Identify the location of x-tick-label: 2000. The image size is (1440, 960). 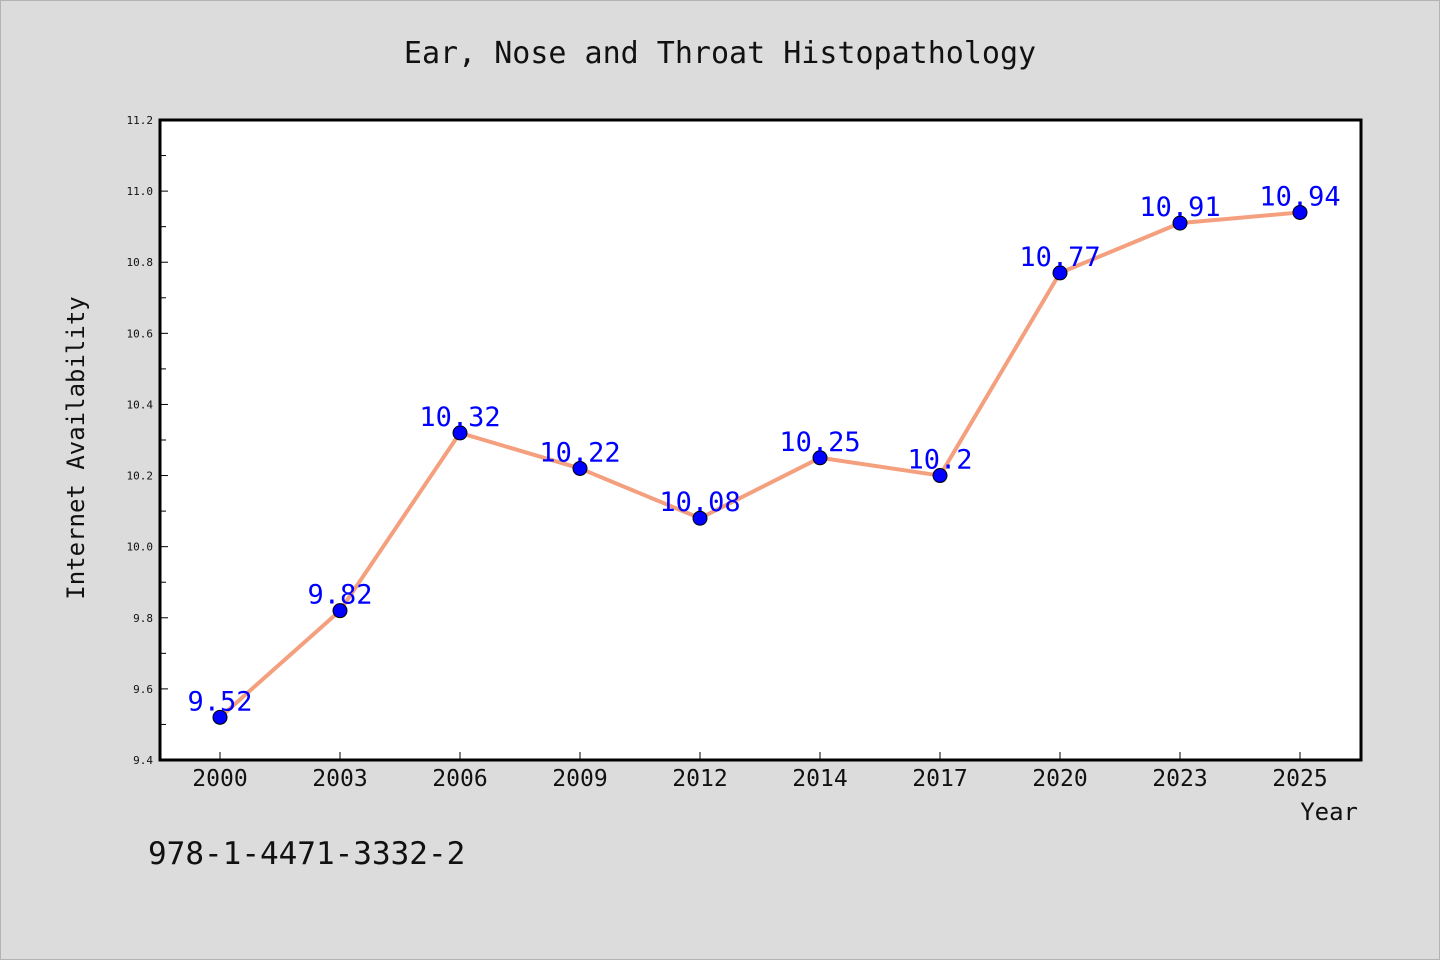
(219, 779).